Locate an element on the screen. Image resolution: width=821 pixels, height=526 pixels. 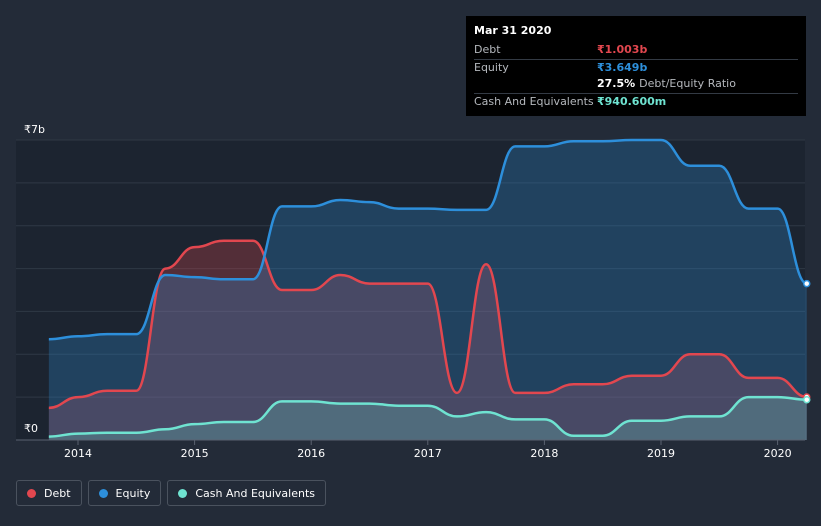
legend: Debt Equity Cash And Equivalents is located at coordinates (171, 493).